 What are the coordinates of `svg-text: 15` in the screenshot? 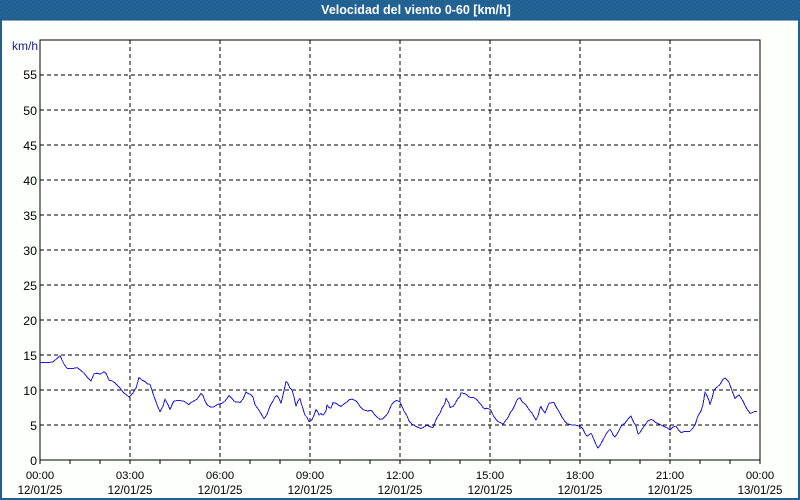 It's located at (30, 356).